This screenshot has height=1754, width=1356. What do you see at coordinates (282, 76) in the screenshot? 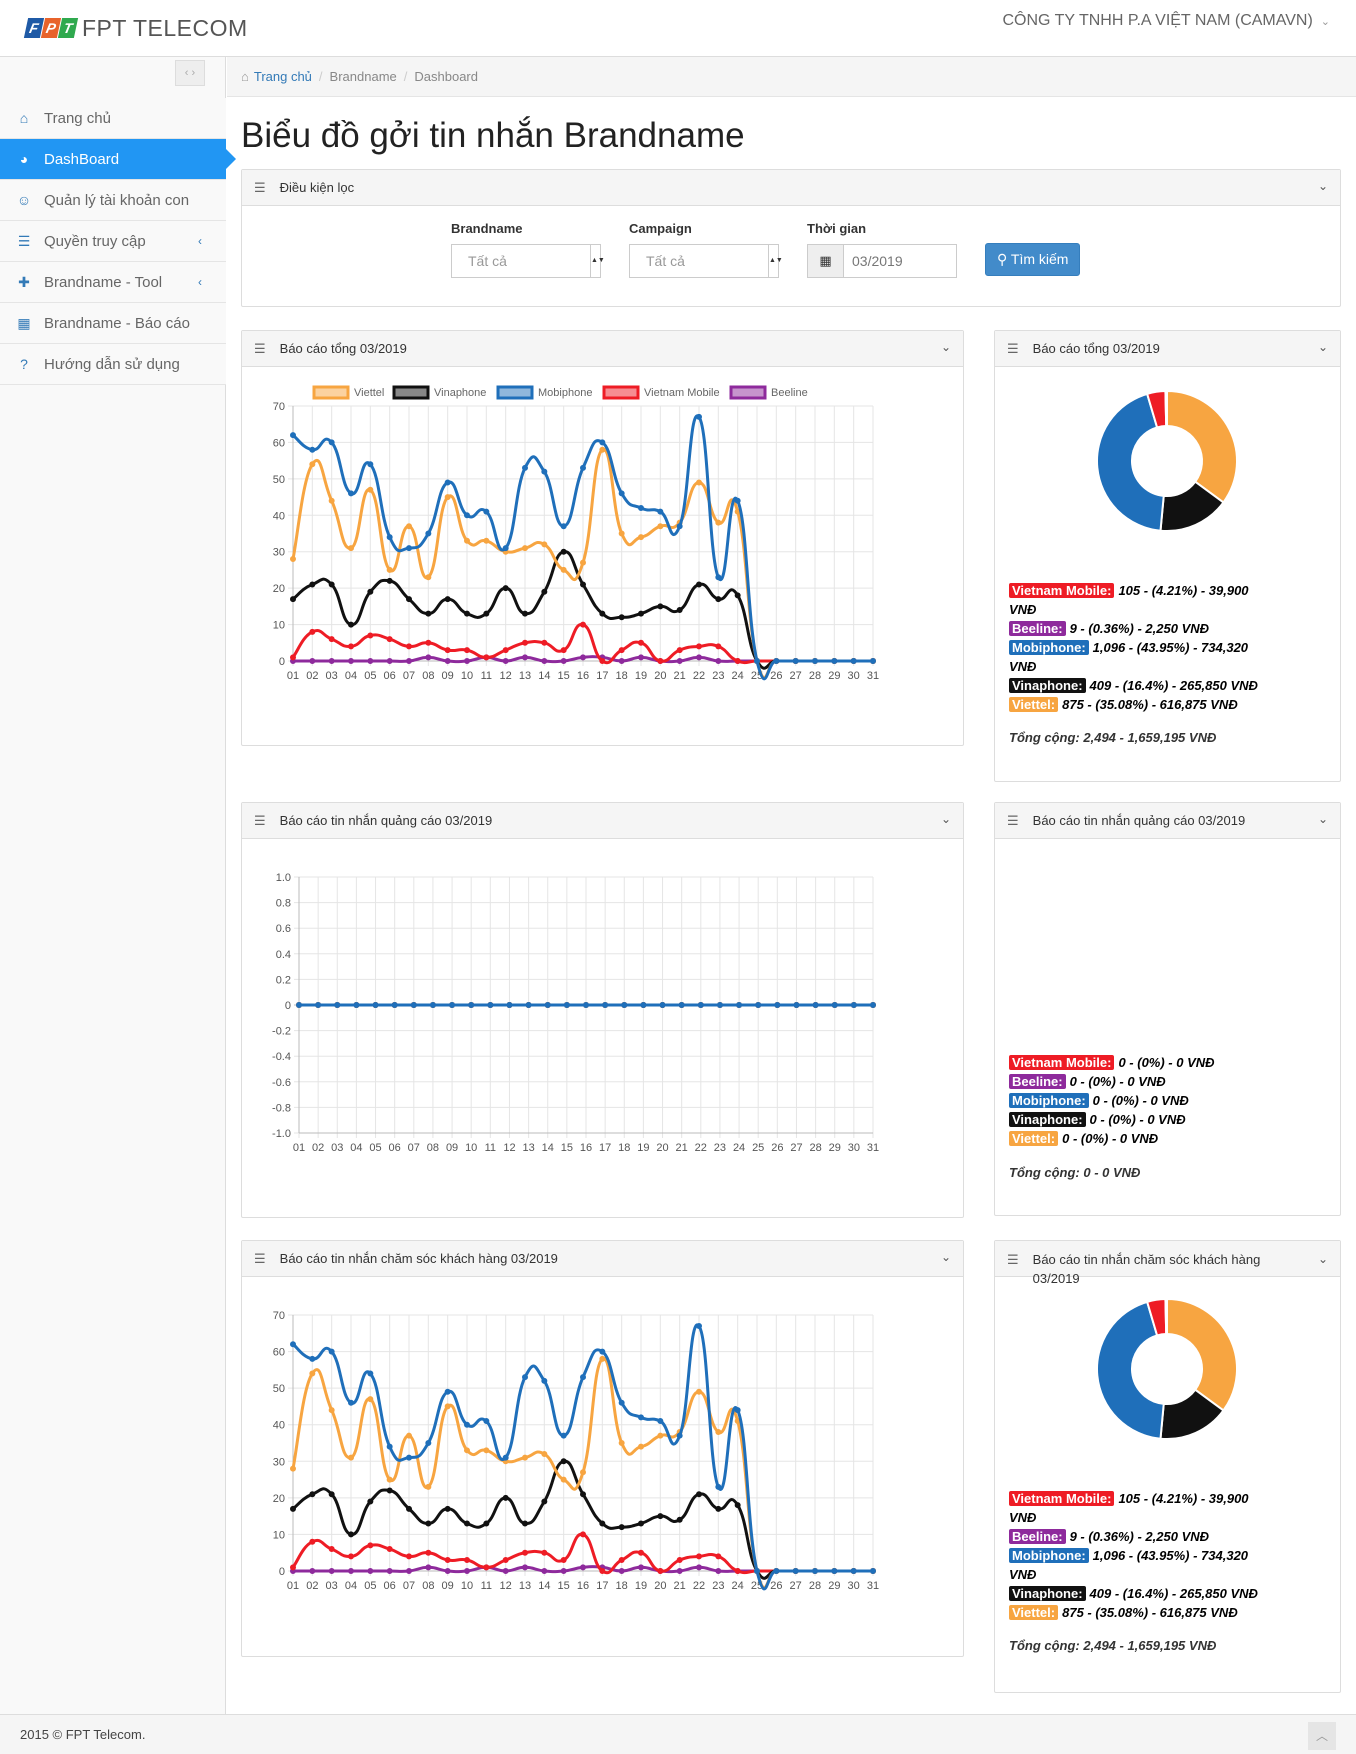
I see `breadcrumb-home: Trang chủ` at bounding box center [282, 76].